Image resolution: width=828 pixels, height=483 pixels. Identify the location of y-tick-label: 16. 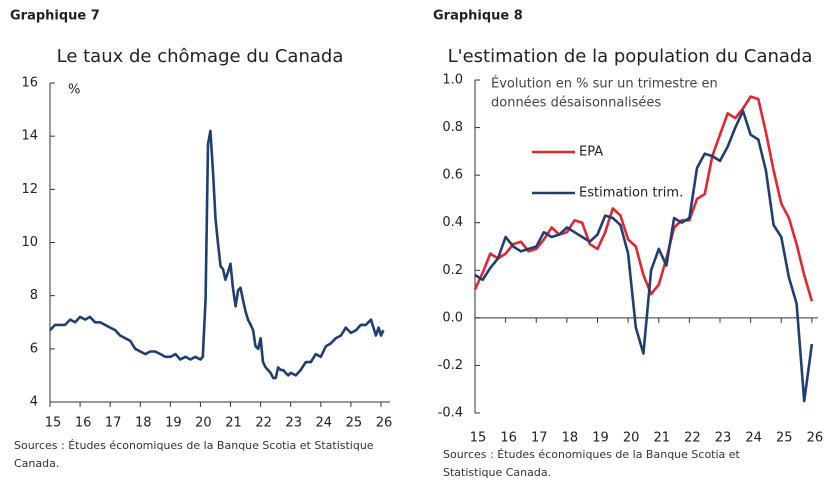
(29, 83).